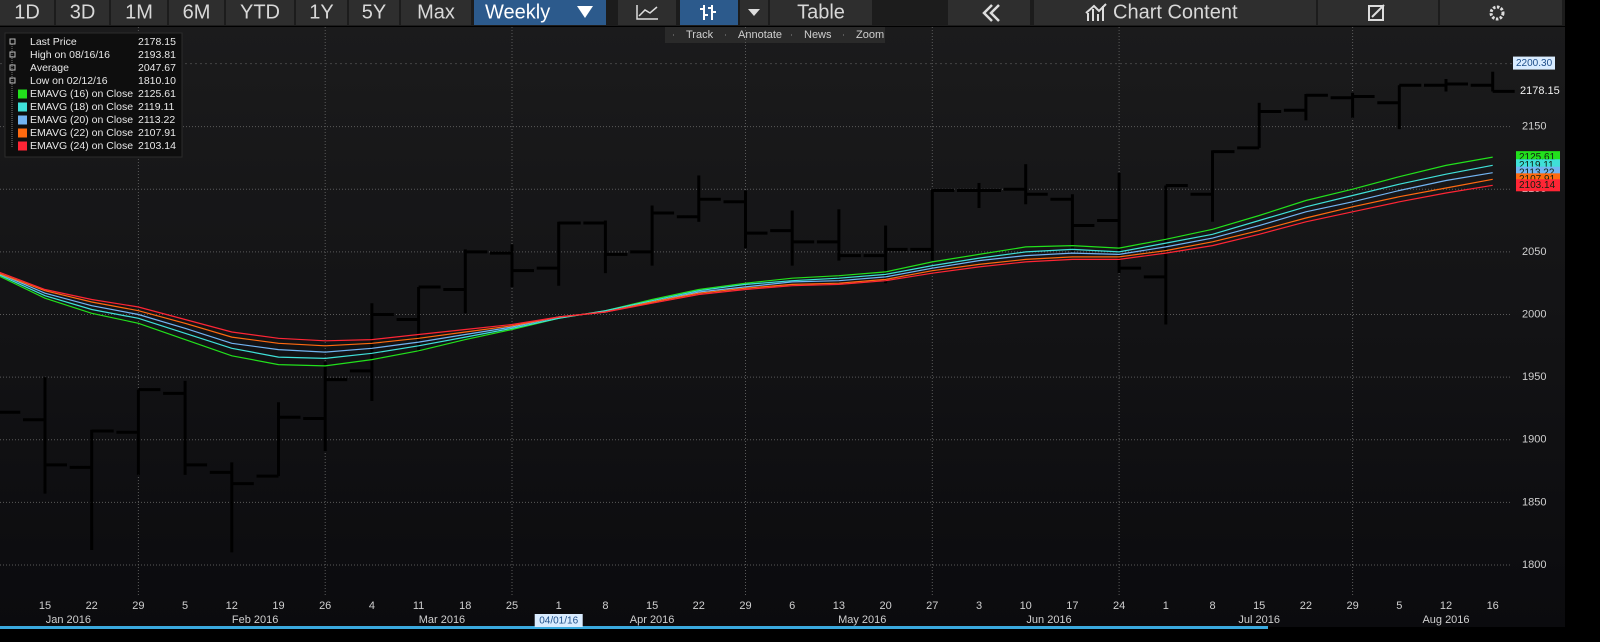 The width and height of the screenshot is (1600, 642). What do you see at coordinates (760, 35) in the screenshot?
I see `tool-button: Annotate` at bounding box center [760, 35].